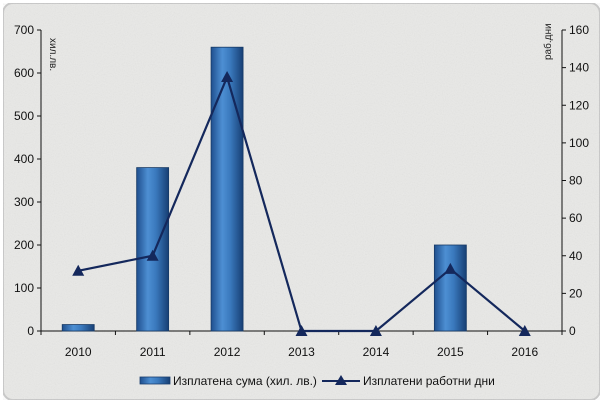 This screenshot has width=603, height=403. I want to click on x-tick-label: 2010, so click(78, 352).